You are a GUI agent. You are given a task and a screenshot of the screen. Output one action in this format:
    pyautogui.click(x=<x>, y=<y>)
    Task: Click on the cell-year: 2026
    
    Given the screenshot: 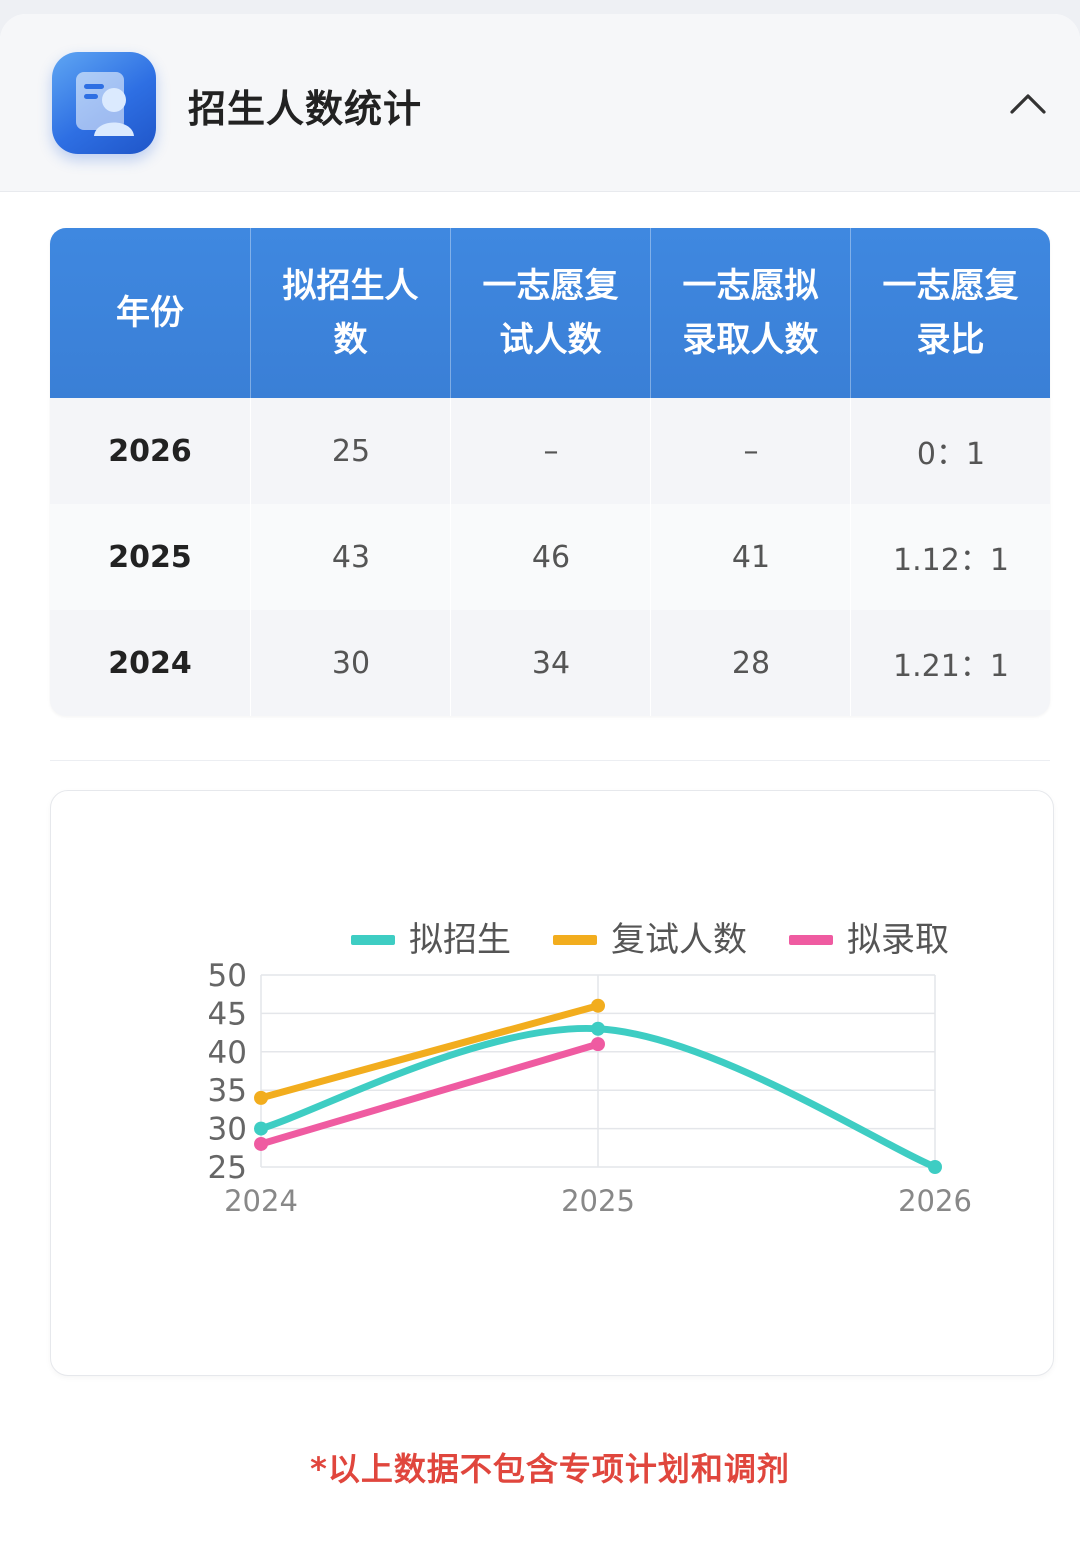 What is the action you would take?
    pyautogui.click(x=150, y=451)
    